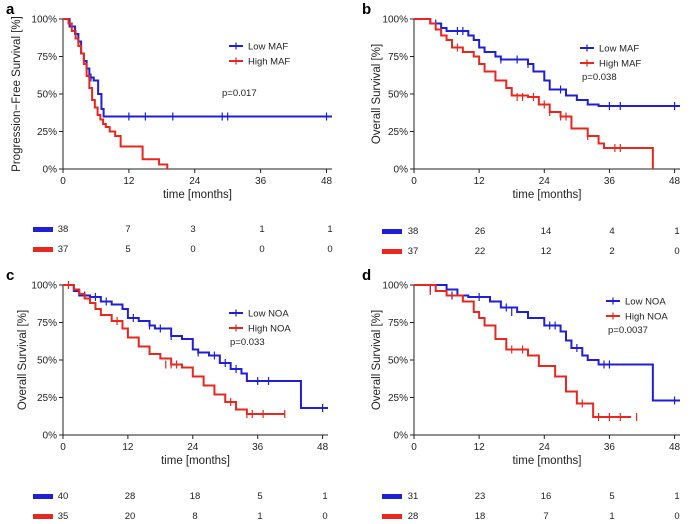  I want to click on series-line-high-maf, so click(116, 93).